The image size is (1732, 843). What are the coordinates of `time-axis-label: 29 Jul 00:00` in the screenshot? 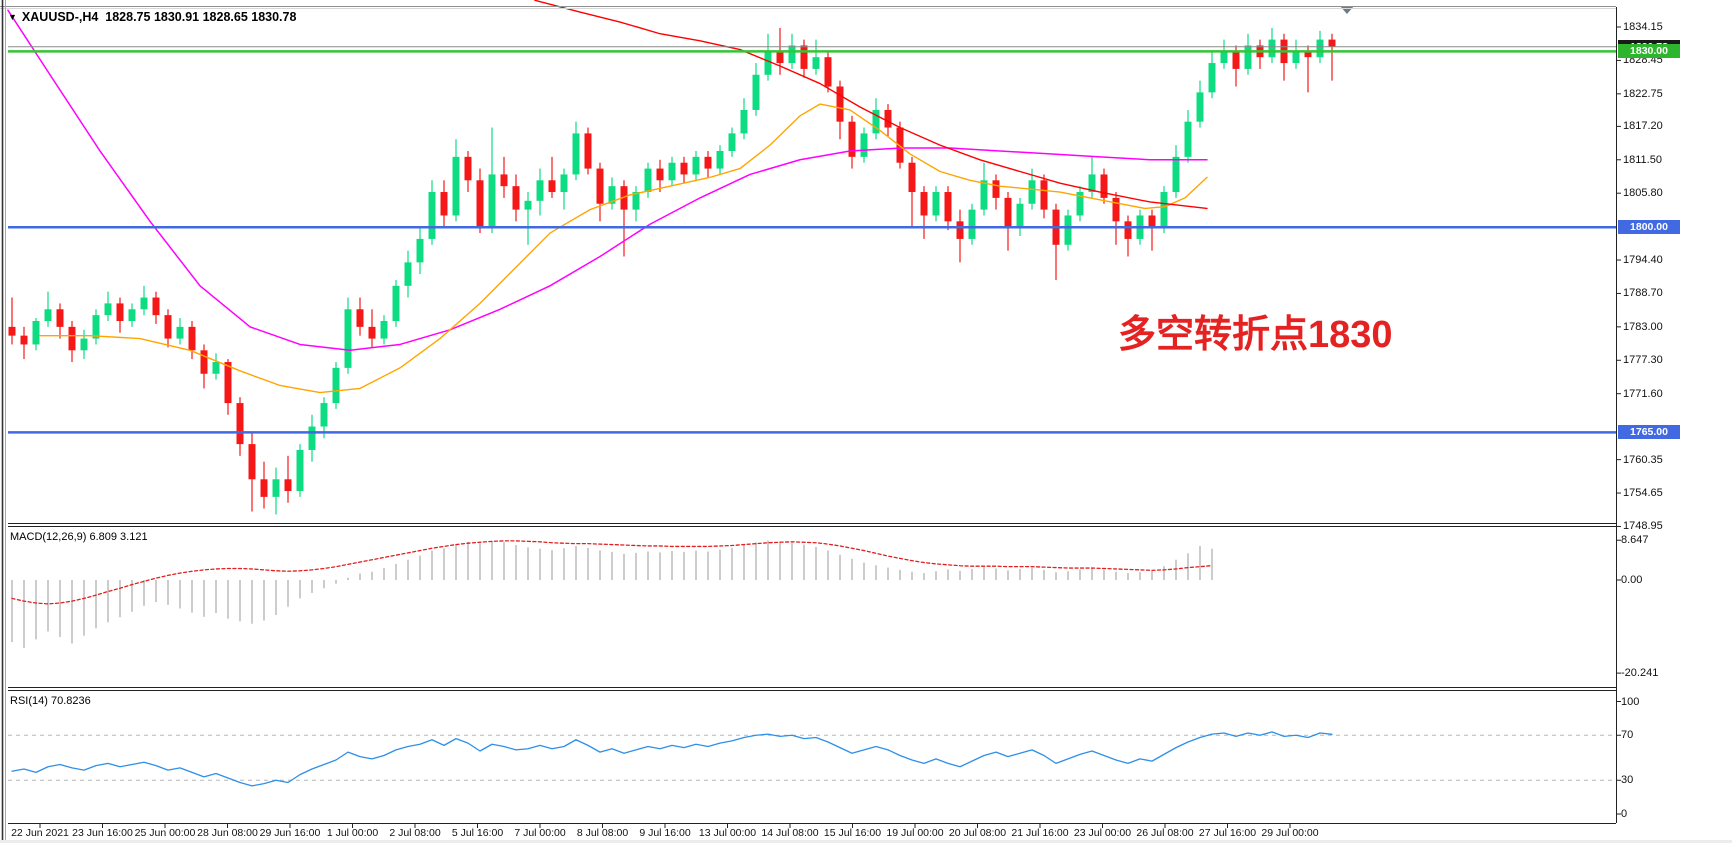 It's located at (1290, 833).